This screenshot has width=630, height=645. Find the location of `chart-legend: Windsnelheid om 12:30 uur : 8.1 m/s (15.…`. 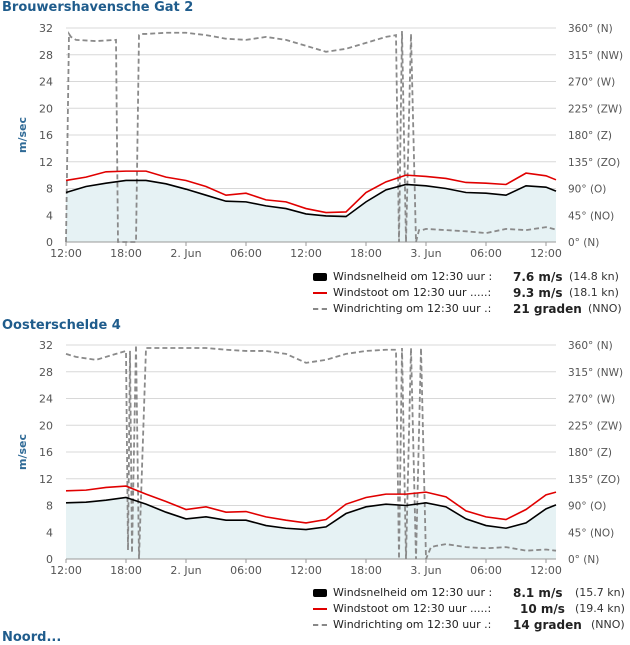

chart-legend: Windsnelheid om 12:30 uur : 8.1 m/s (15.… is located at coordinates (470, 609).